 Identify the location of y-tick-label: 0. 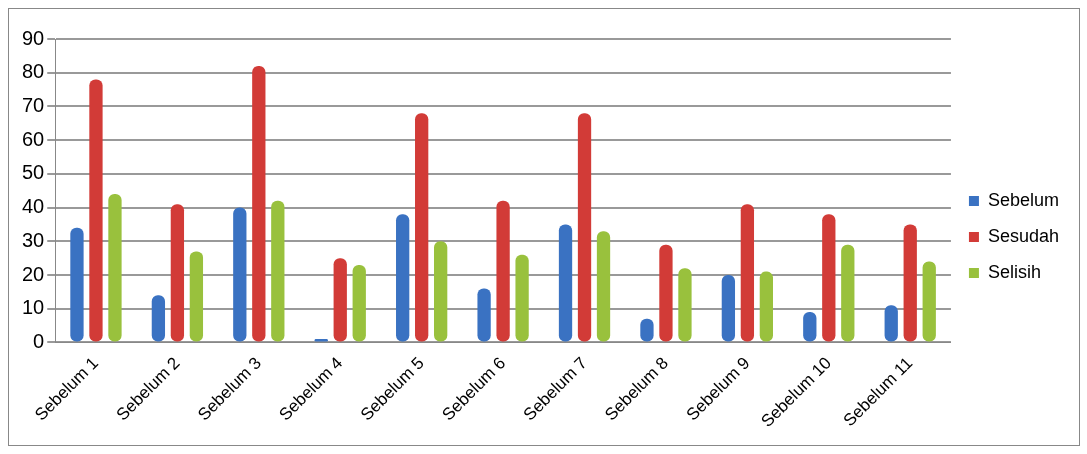
(39, 340).